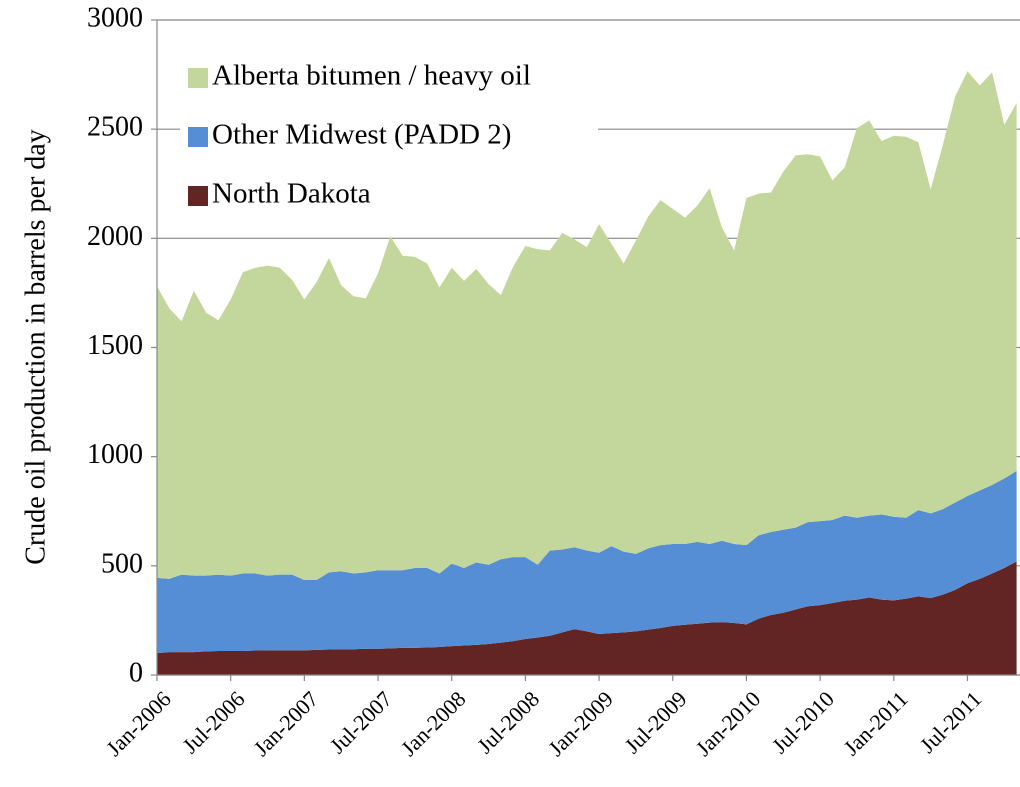 This screenshot has height=787, width=1020. Describe the element at coordinates (580, 723) in the screenshot. I see `x-tick-label: Jan-2009` at that location.